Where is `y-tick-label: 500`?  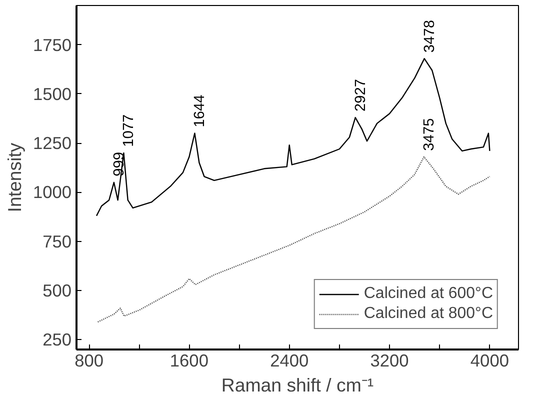
y-tick-label: 500 is located at coordinates (57, 290).